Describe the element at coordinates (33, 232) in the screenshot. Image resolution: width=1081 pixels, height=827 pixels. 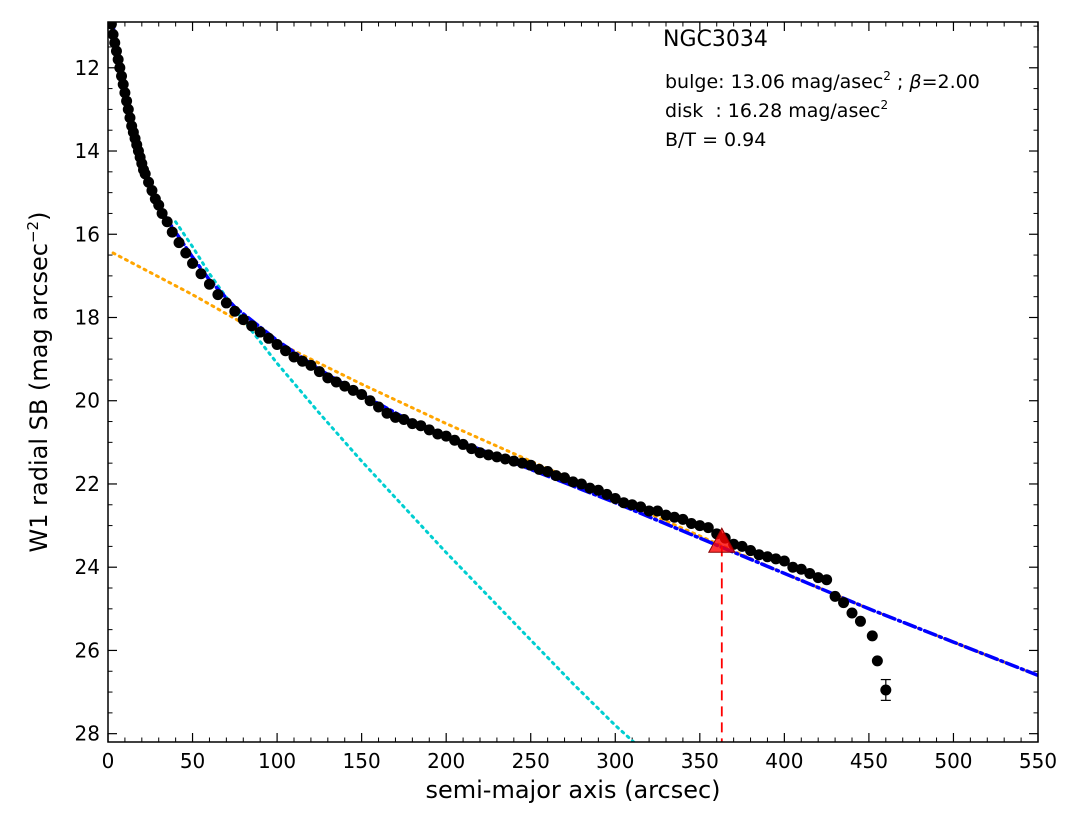
I see `y-axis-title-sup: −2` at that location.